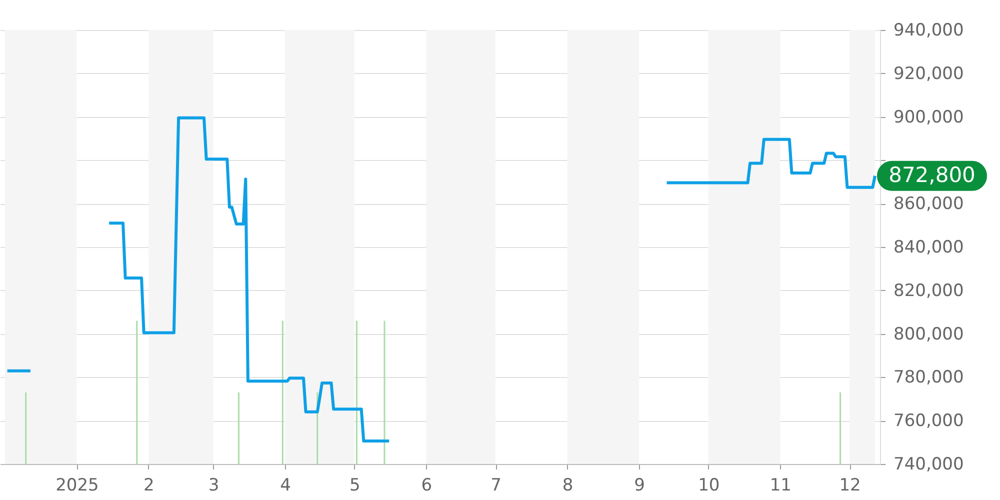 The image size is (1000, 500). Describe the element at coordinates (929, 30) in the screenshot. I see `y-tick-label: 940,000` at that location.